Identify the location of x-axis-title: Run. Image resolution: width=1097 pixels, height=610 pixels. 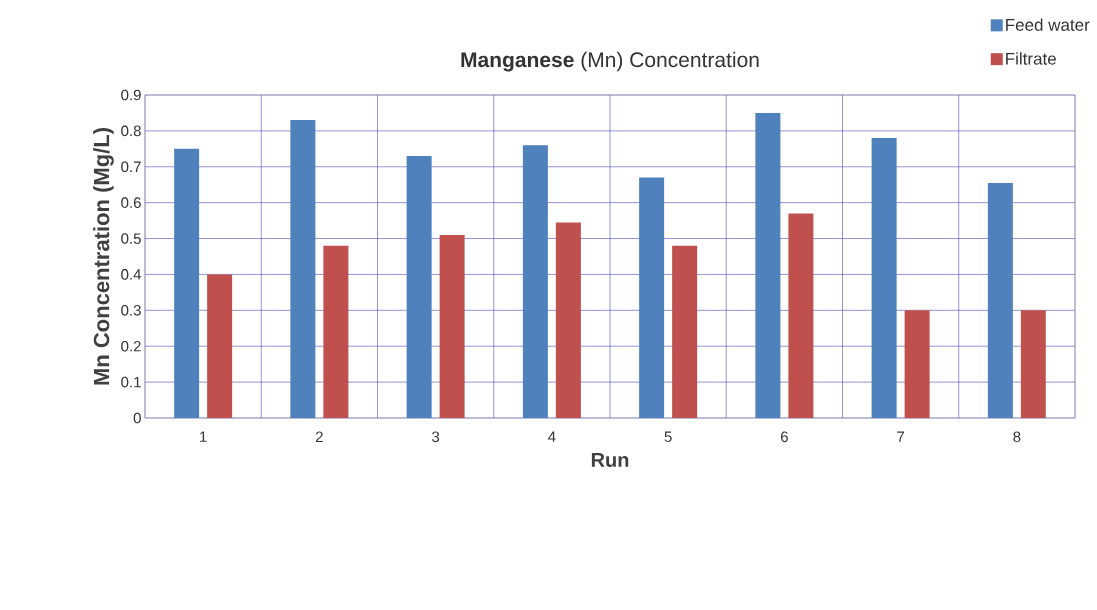
(610, 460).